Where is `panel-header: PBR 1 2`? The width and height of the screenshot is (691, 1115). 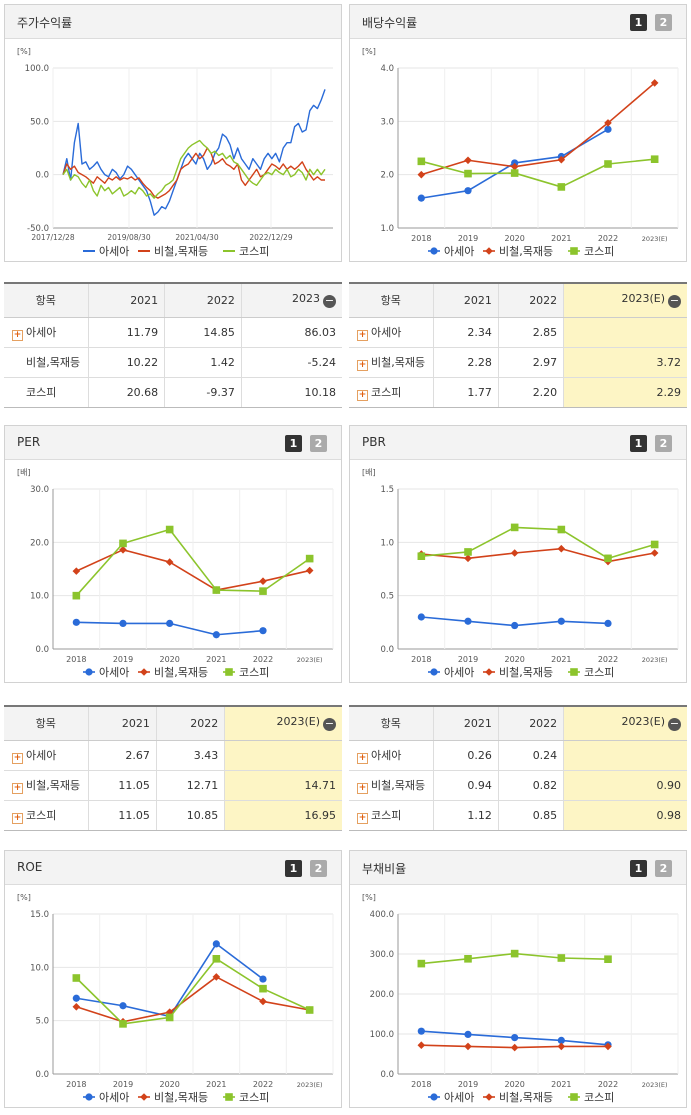
panel-header: PBR 1 2 is located at coordinates (518, 443).